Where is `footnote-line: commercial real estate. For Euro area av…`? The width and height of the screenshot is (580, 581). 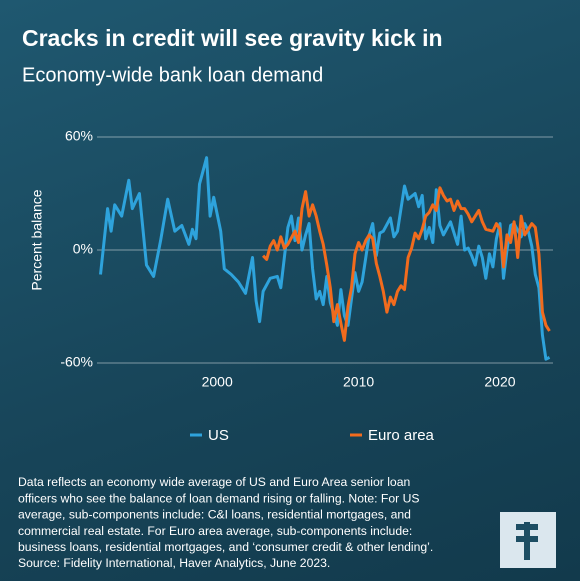 footnote-line: commercial real estate. For Euro area av… is located at coordinates (215, 531).